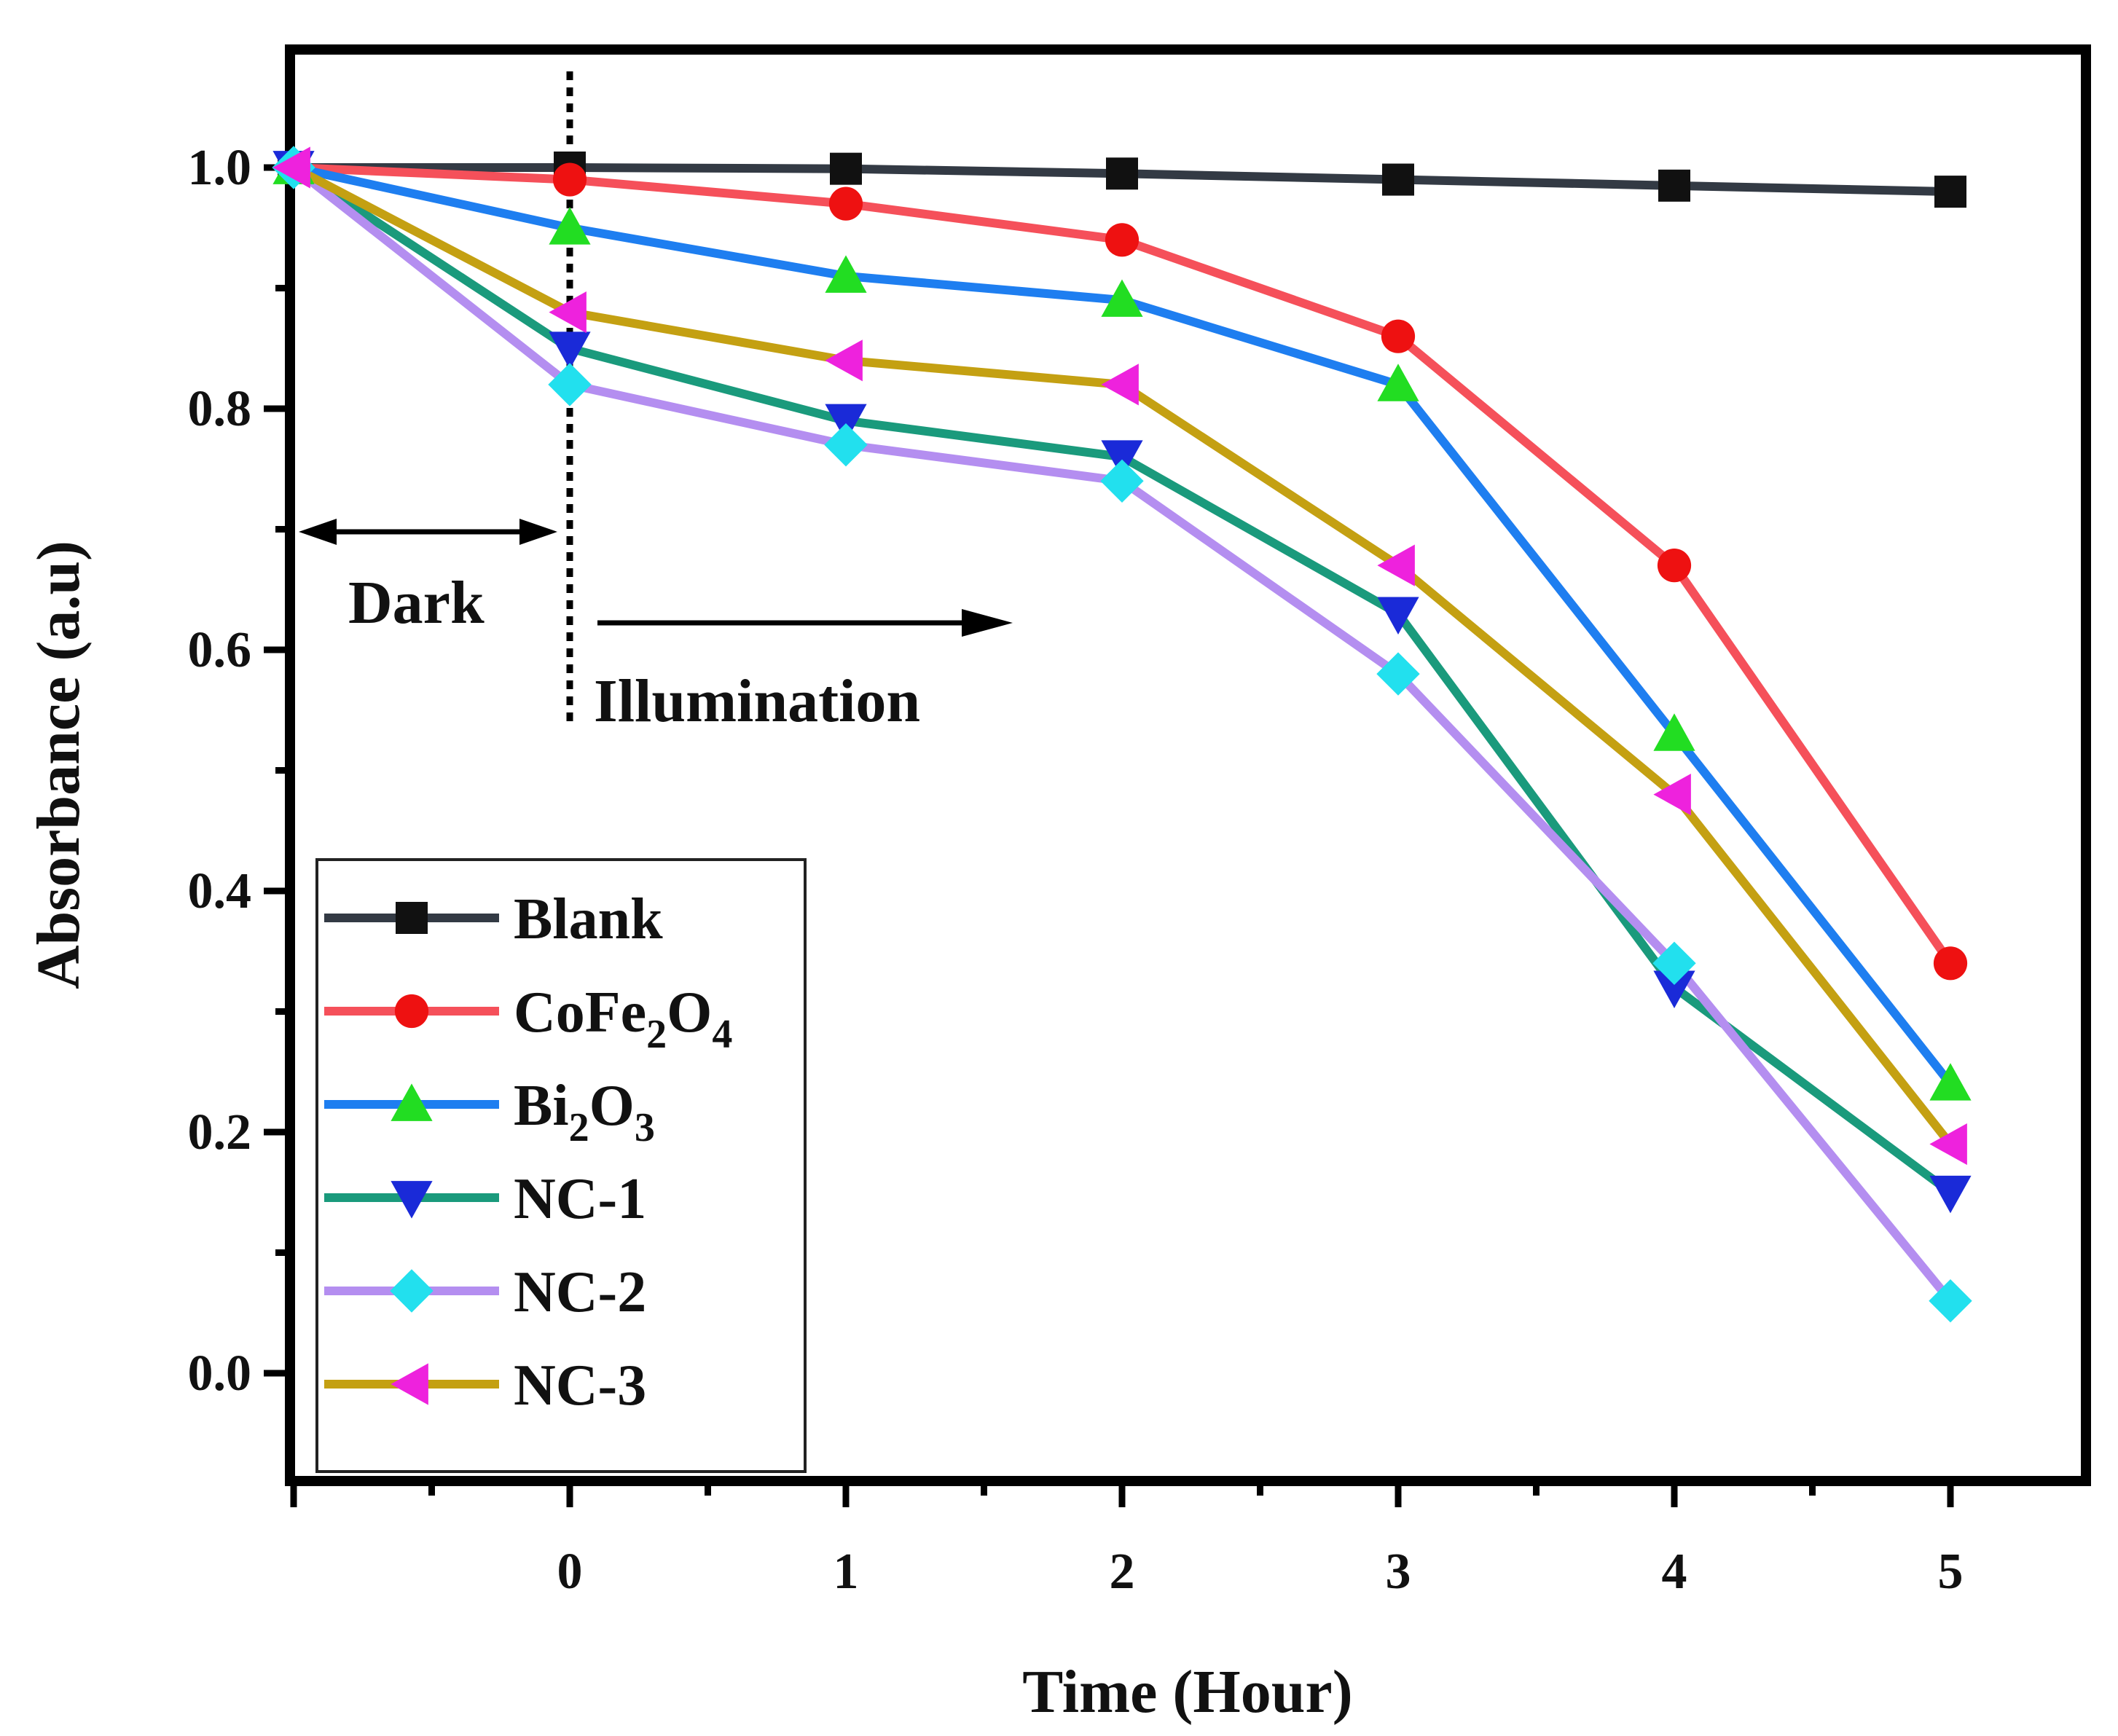 Image resolution: width=2118 pixels, height=1736 pixels. I want to click on legend: Blank CoFe2O4 Bi2O3 NC-1 NC-2 NC-3, so click(561, 1165).